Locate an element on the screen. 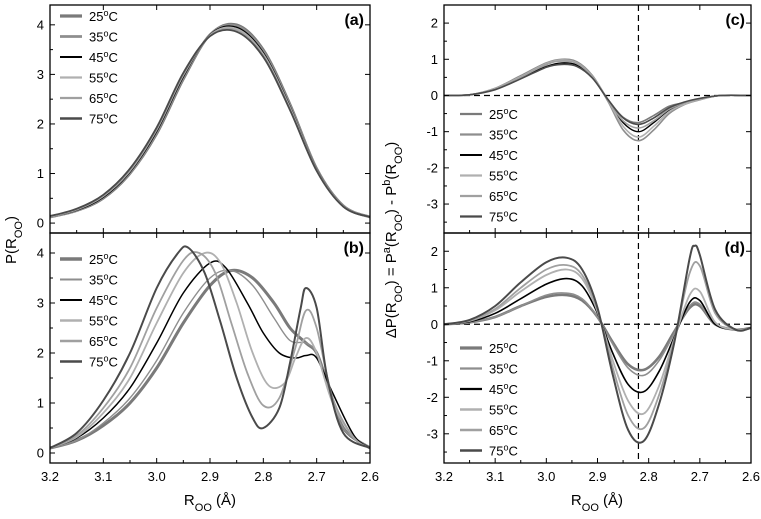 The width and height of the screenshot is (761, 519). panel-c-series is located at coordinates (597, 100).